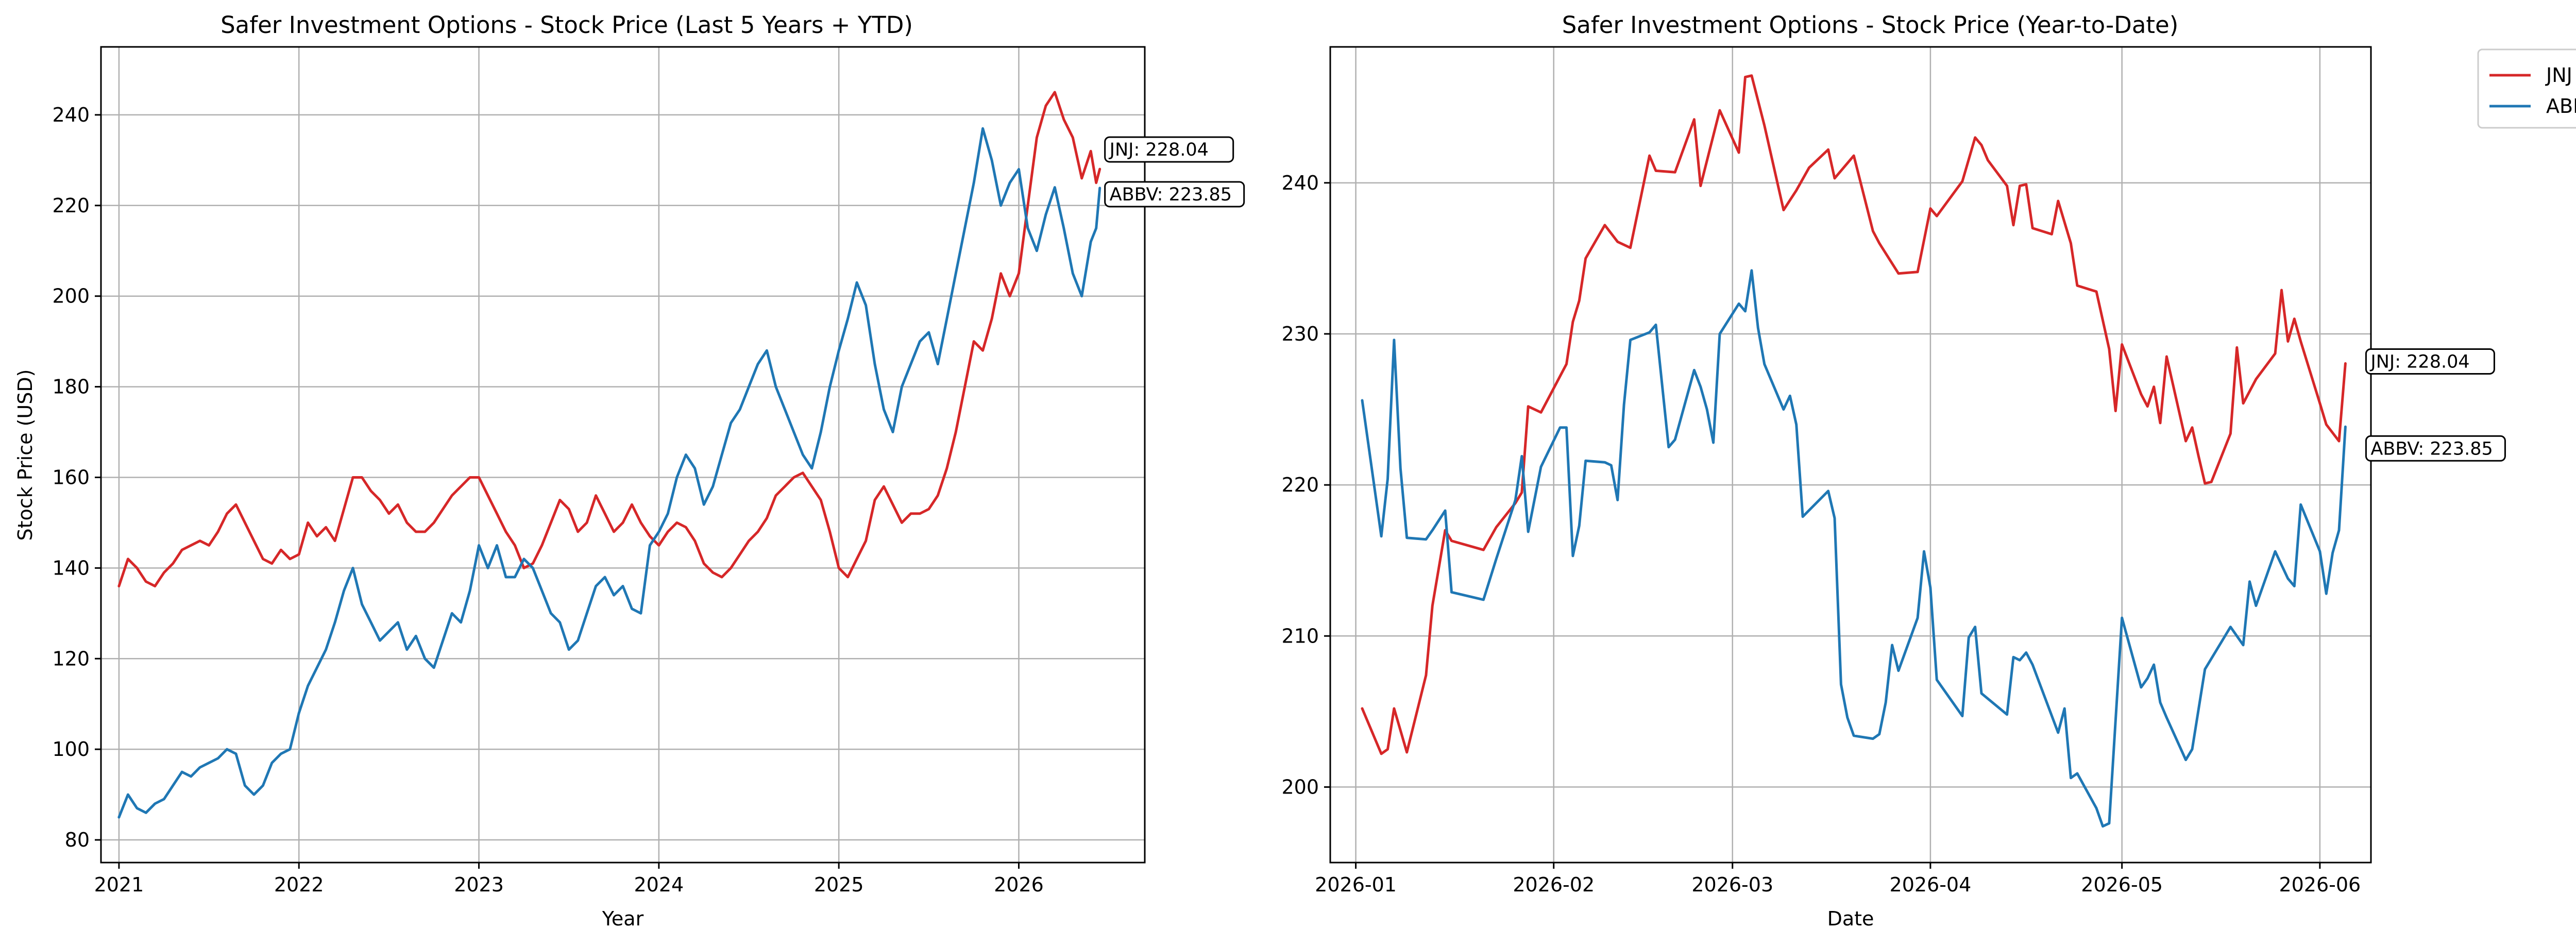  I want to click on x-tick-label: 2021, so click(119, 884).